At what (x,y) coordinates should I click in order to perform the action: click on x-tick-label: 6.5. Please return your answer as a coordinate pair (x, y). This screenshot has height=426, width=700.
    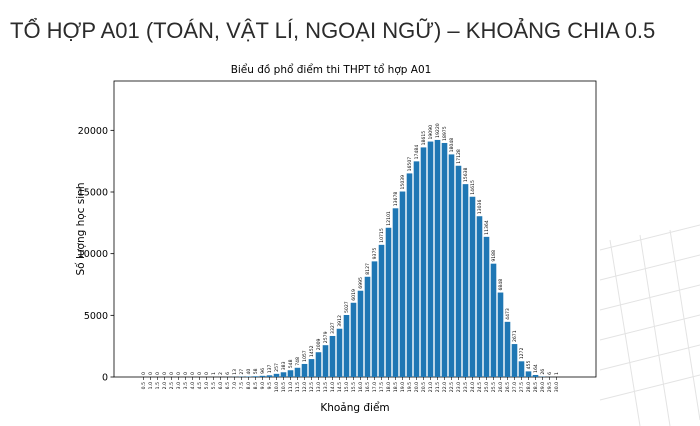
    Looking at the image, I should click on (228, 385).